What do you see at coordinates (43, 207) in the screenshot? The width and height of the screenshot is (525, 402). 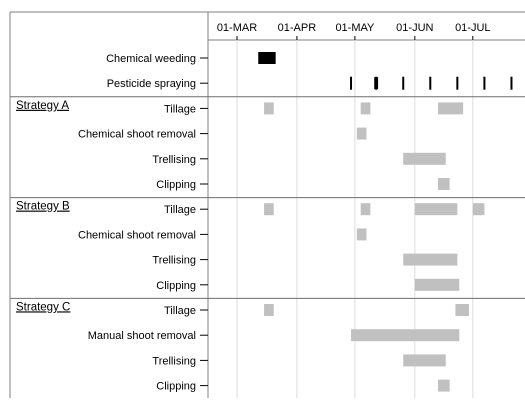 I see `strategy-title: Strategy B` at bounding box center [43, 207].